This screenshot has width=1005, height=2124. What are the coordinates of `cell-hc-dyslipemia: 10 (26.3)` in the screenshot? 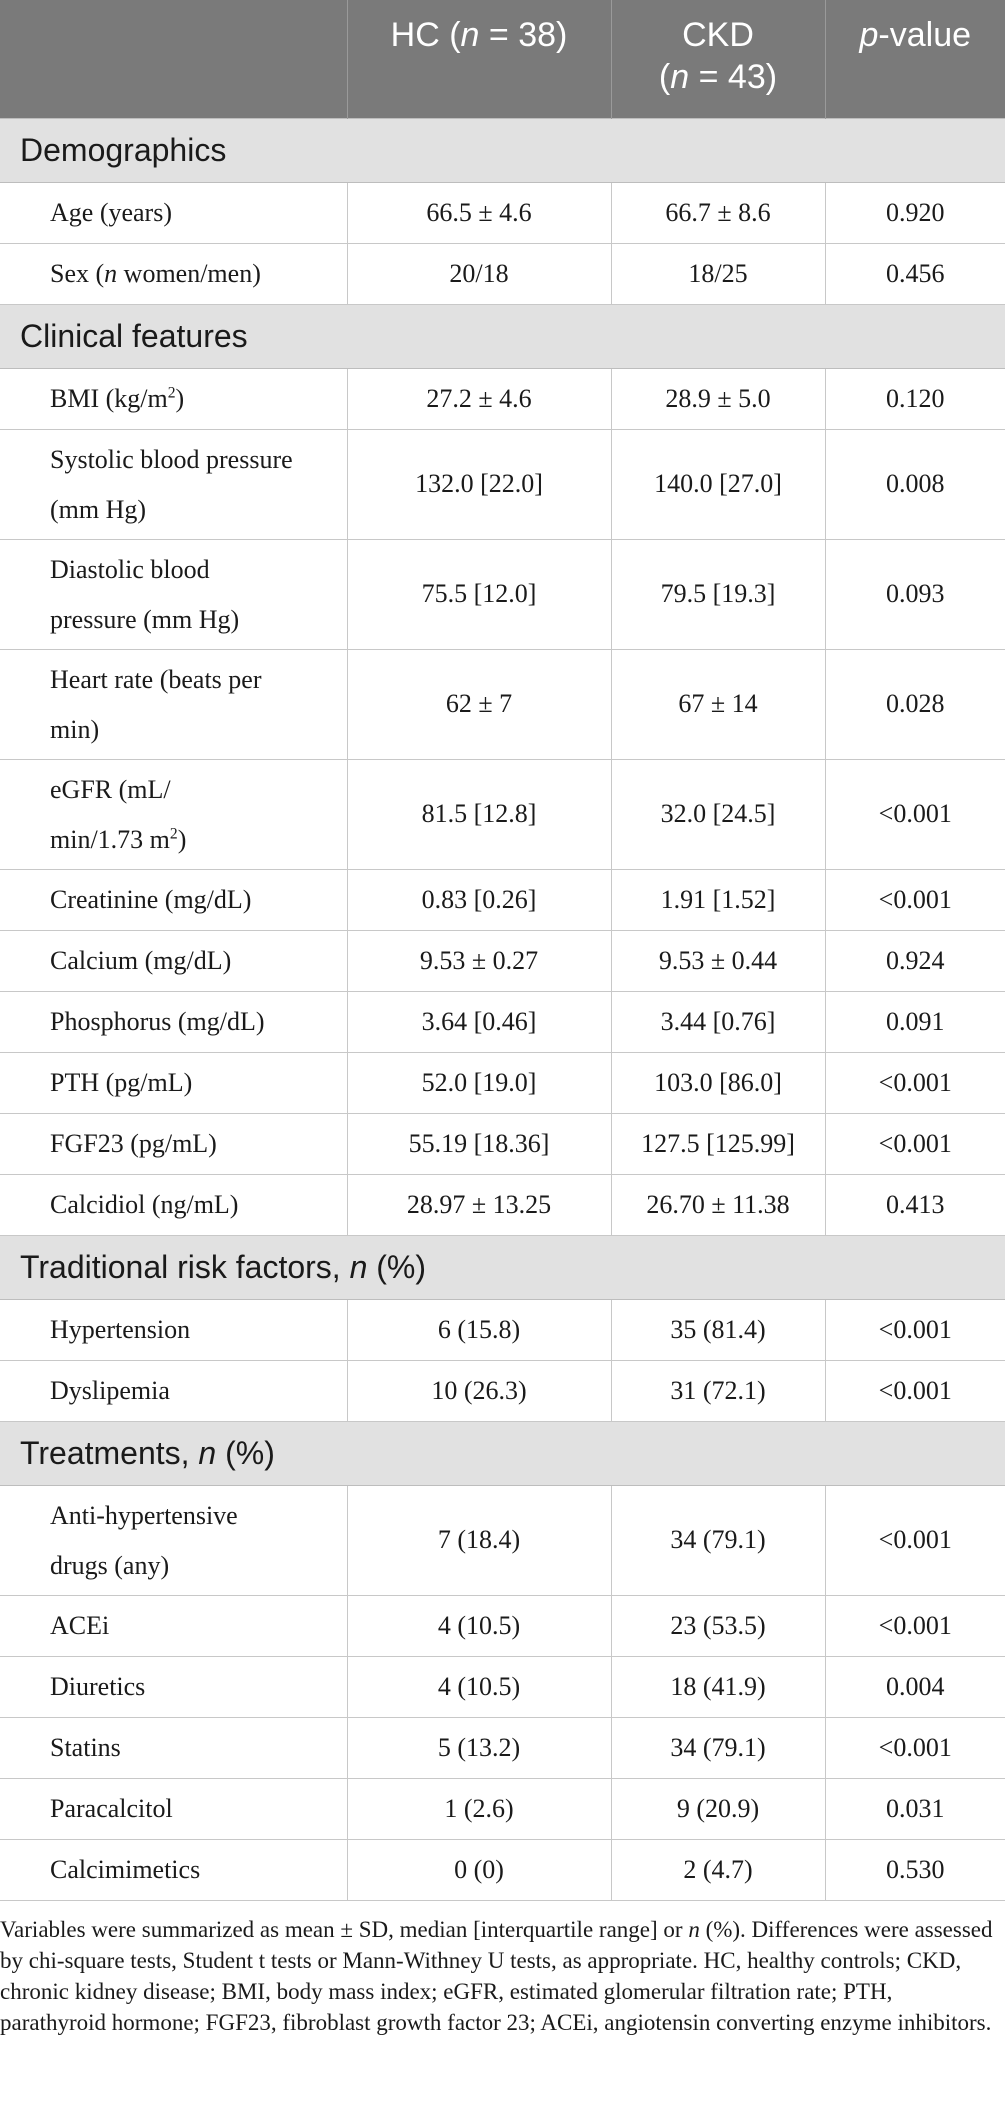 It's located at (479, 1390).